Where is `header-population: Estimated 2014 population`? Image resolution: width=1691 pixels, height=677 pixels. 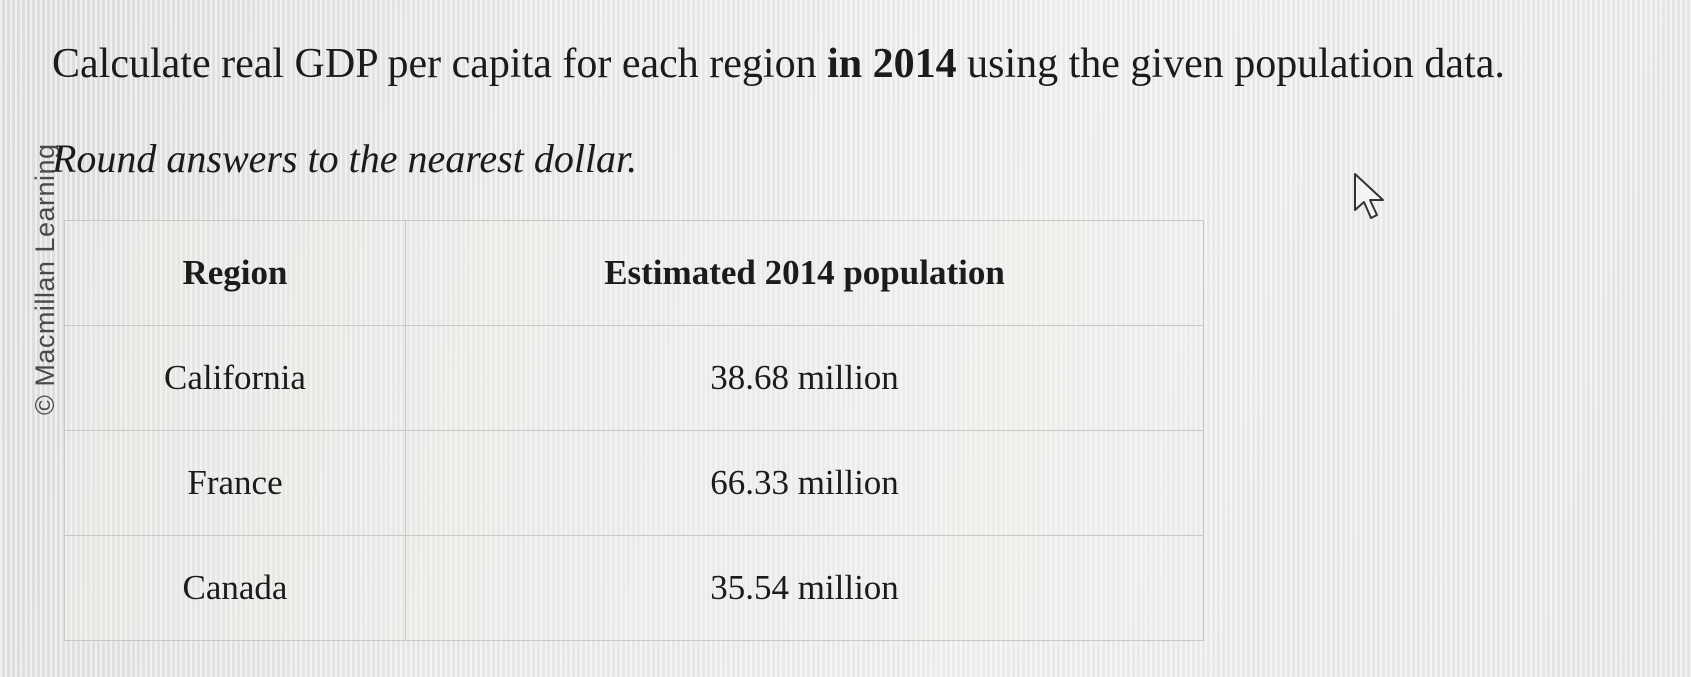
header-population: Estimated 2014 population is located at coordinates (804, 273).